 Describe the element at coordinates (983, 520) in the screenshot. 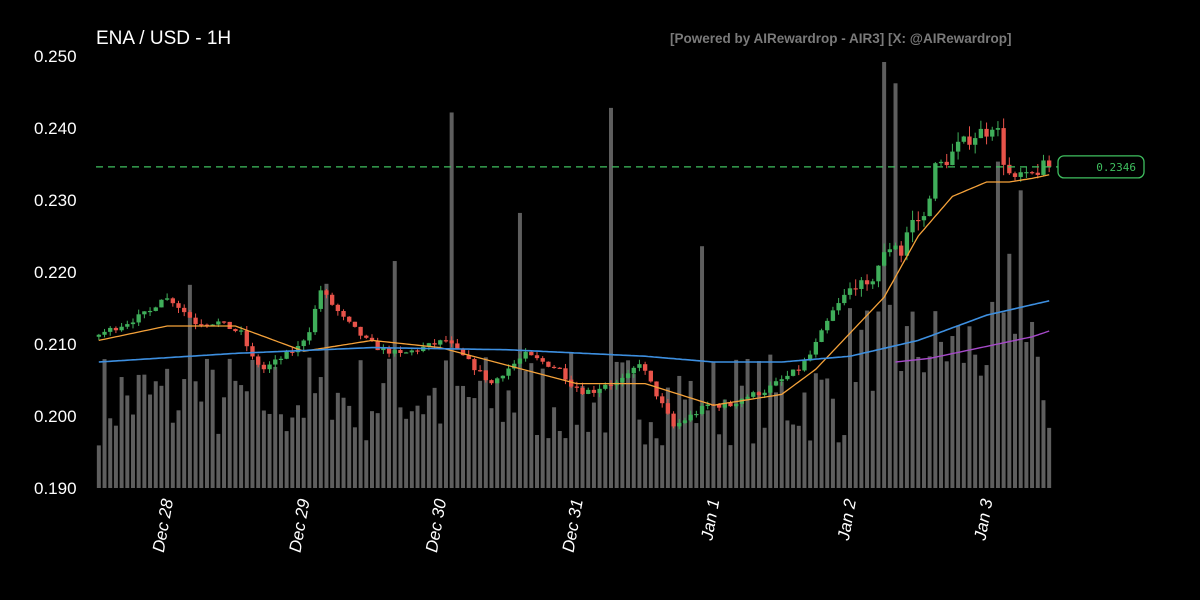

I see `x-tick-label: Jan 3` at that location.